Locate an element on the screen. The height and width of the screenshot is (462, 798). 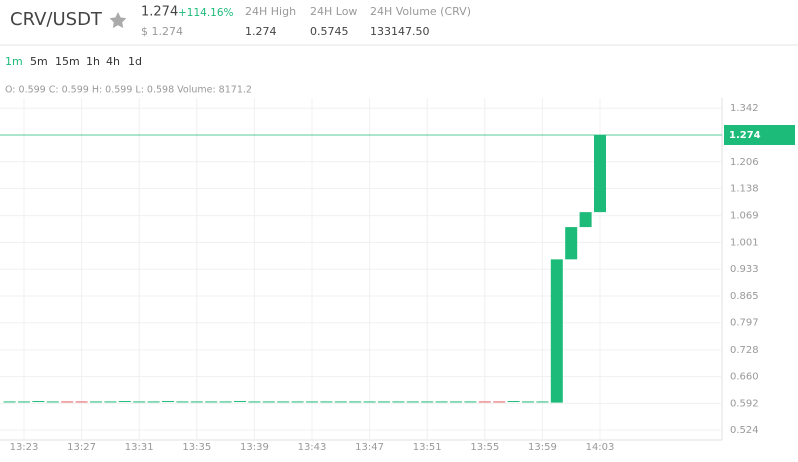
stat-value: 133147.50 is located at coordinates (400, 31).